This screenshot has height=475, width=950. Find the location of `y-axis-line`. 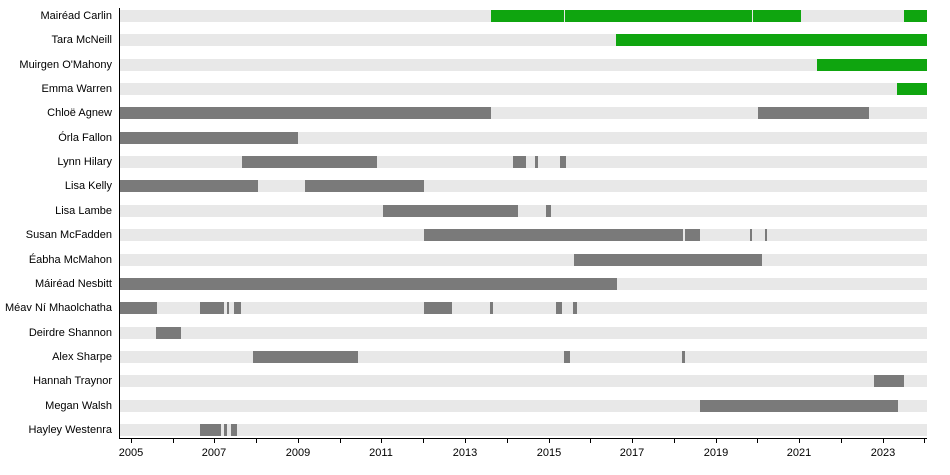

y-axis-line is located at coordinates (119, 223).